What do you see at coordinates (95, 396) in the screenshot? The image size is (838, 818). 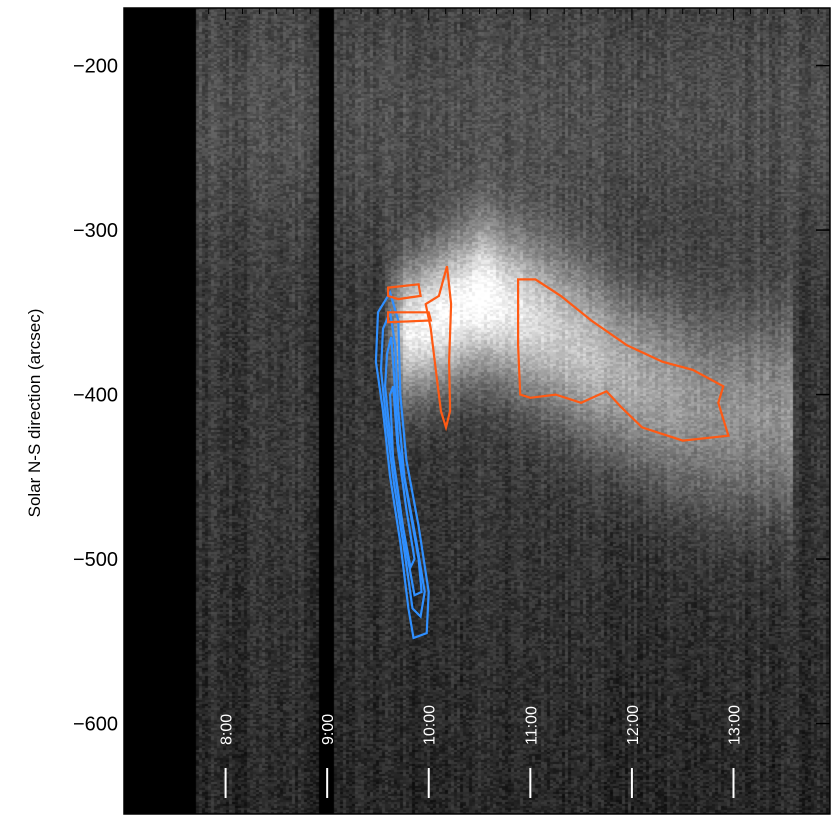 I see `y-tick-label: −400` at bounding box center [95, 396].